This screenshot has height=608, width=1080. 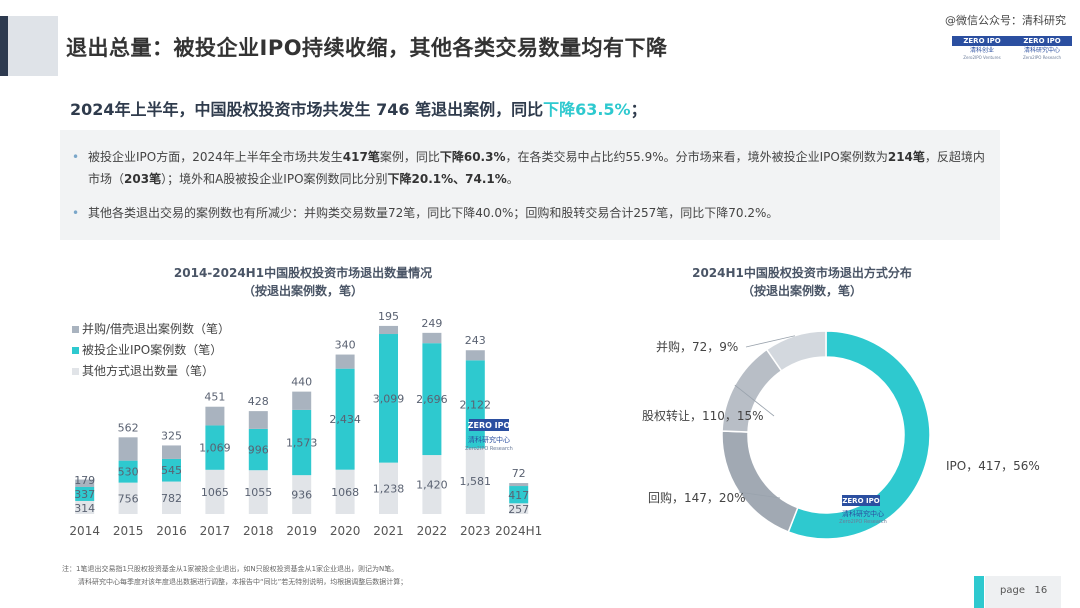 I want to click on bold-seg: 下降60.3%, so click(x=472, y=157).